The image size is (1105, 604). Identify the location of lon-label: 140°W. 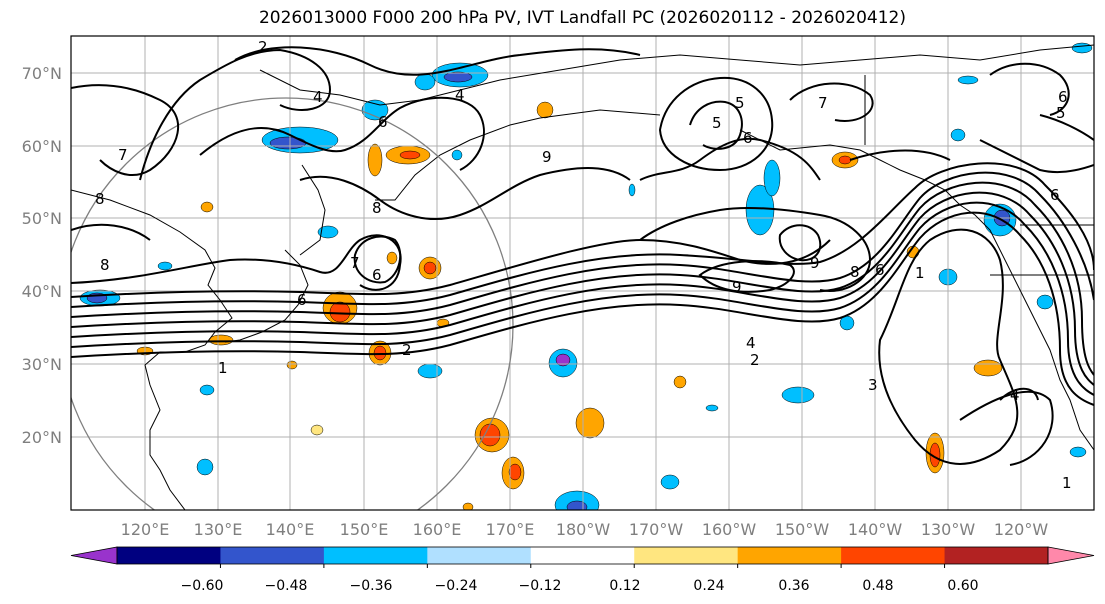
(875, 529).